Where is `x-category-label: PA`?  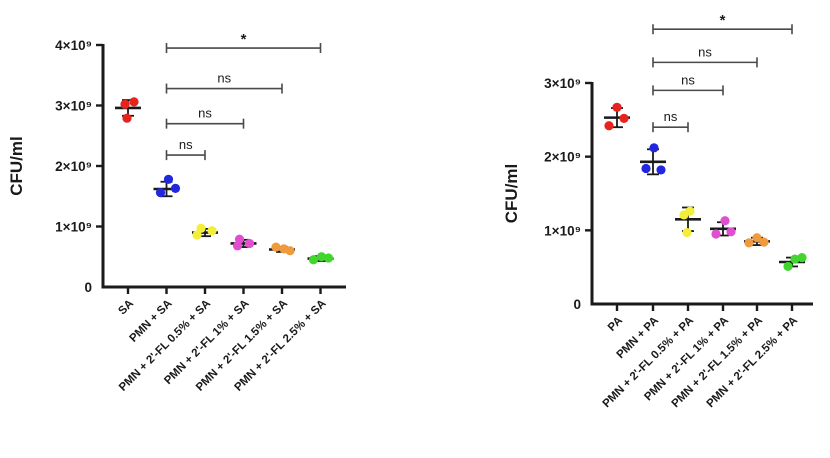
x-category-label: PA is located at coordinates (615, 324).